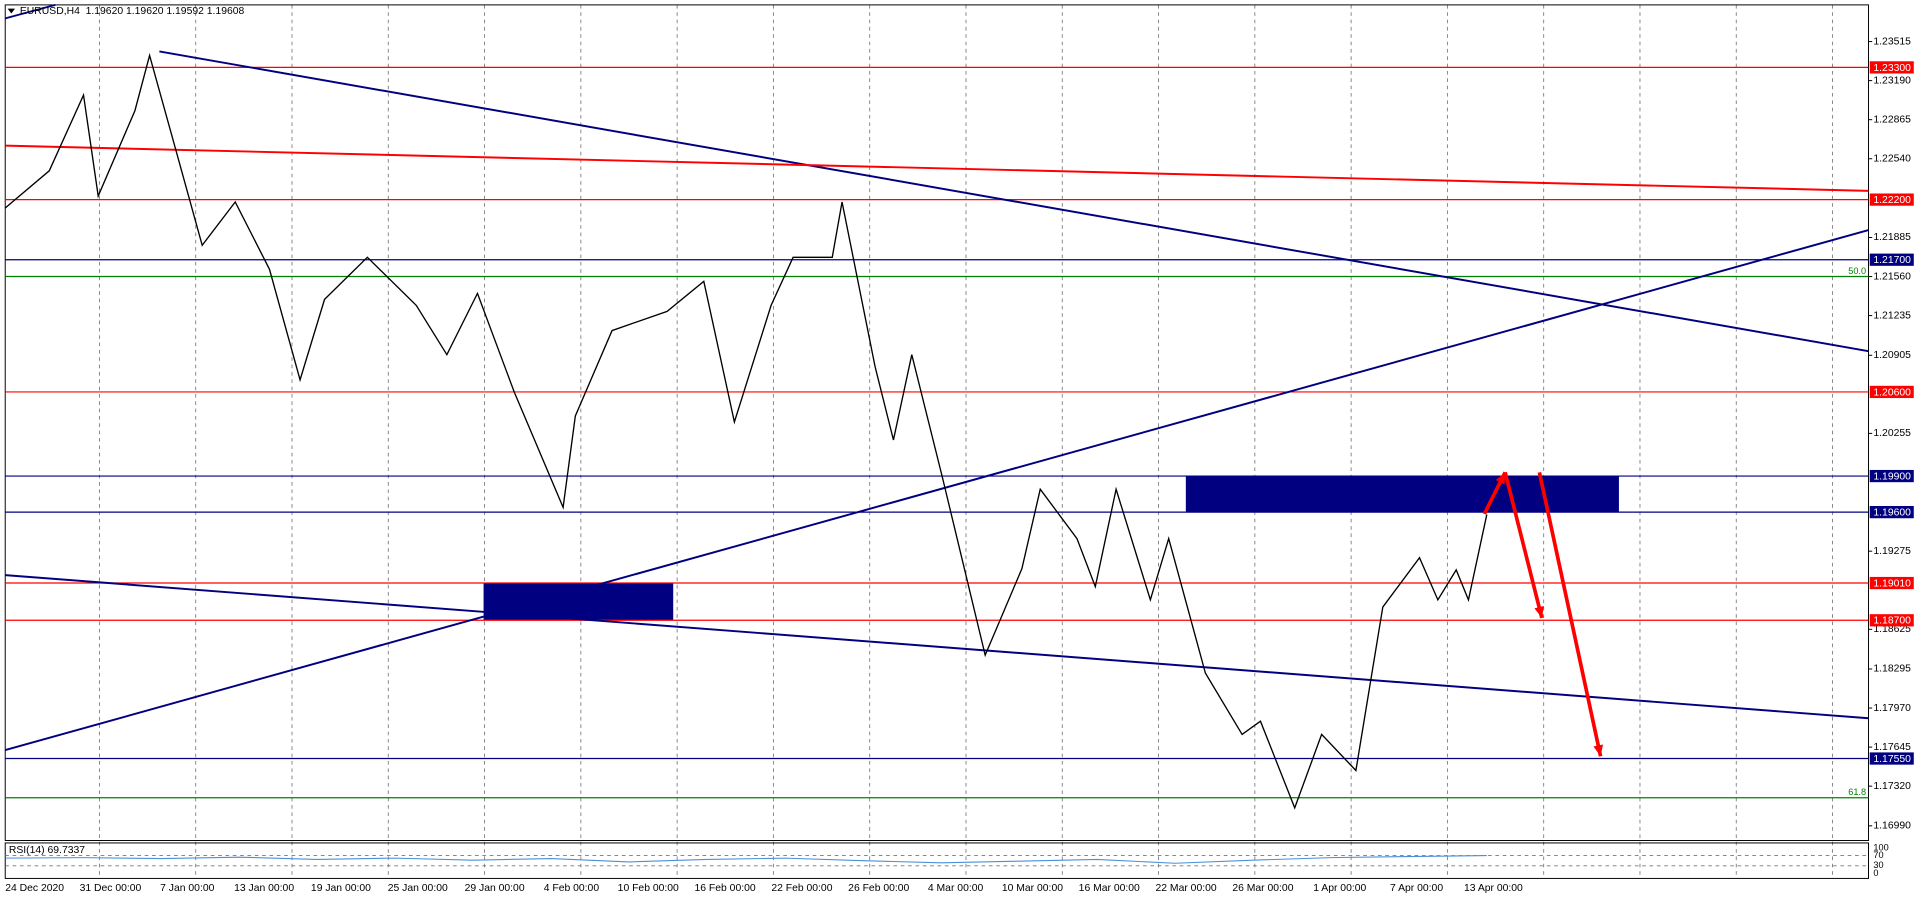 The width and height of the screenshot is (1919, 898). Describe the element at coordinates (1880, 847) in the screenshot. I see `rsi-tick-label: 100` at that location.